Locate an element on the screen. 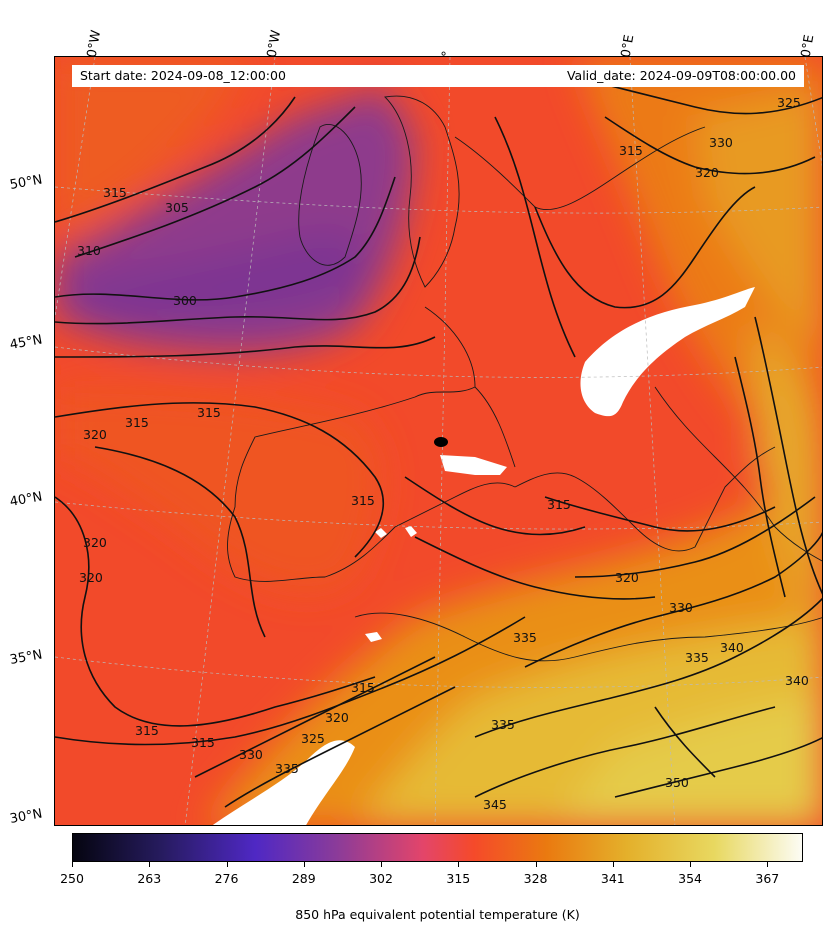 Image resolution: width=832 pixels, height=936 pixels. contour-label-340: 340 is located at coordinates (732, 647).